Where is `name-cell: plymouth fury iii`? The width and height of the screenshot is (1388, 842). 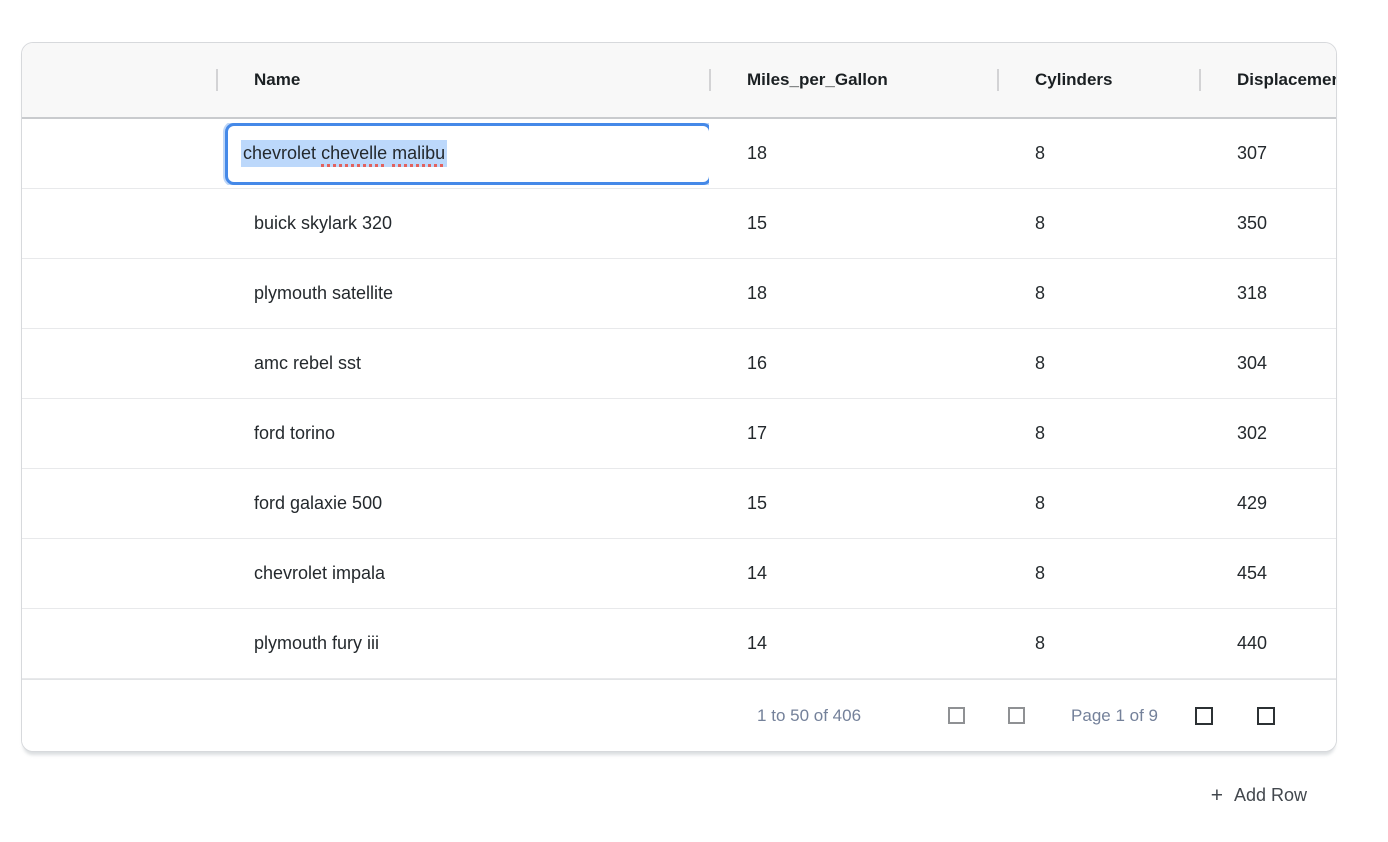 name-cell: plymouth fury iii is located at coordinates (317, 643).